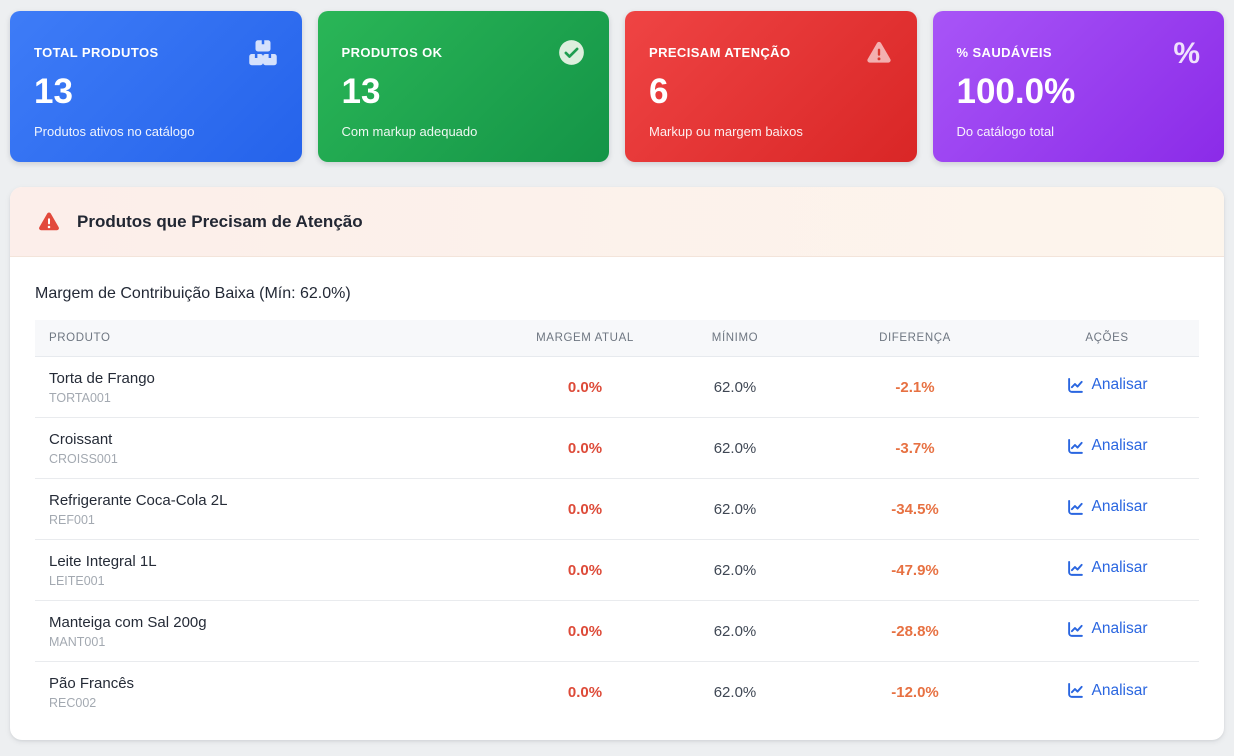  What do you see at coordinates (735, 338) in the screenshot?
I see `column-header-minimo: MÍNIMO` at bounding box center [735, 338].